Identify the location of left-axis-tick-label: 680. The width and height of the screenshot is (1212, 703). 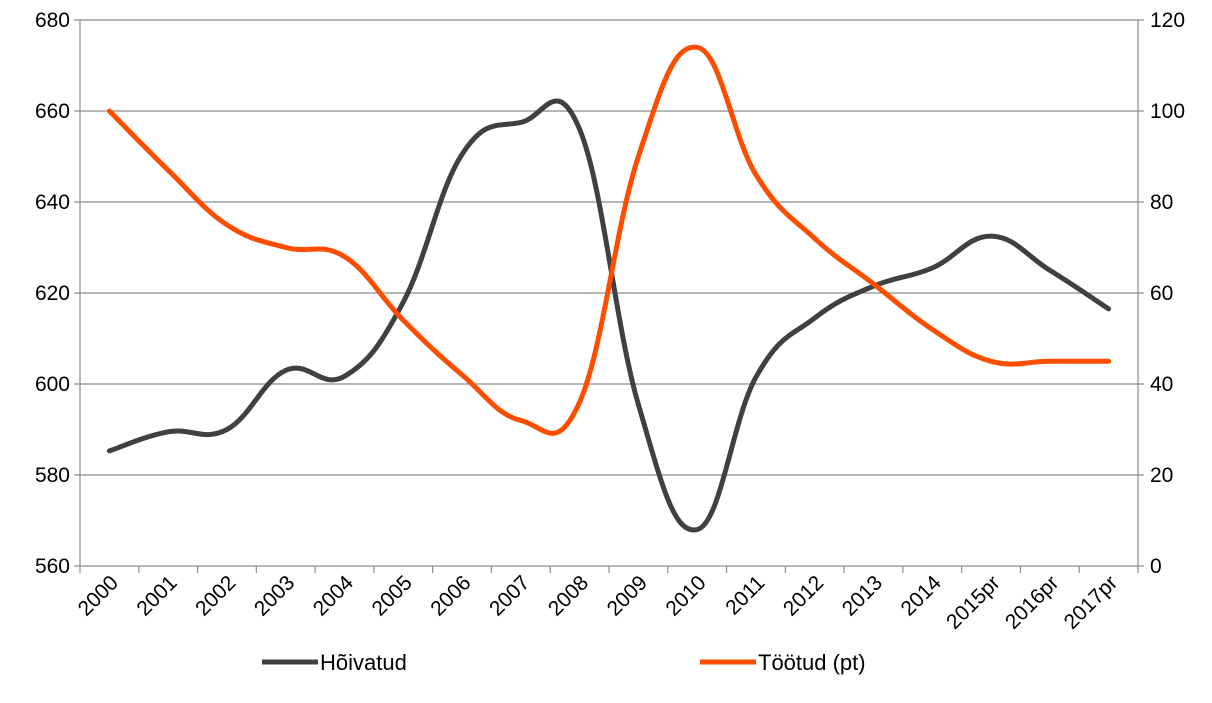
(52, 20).